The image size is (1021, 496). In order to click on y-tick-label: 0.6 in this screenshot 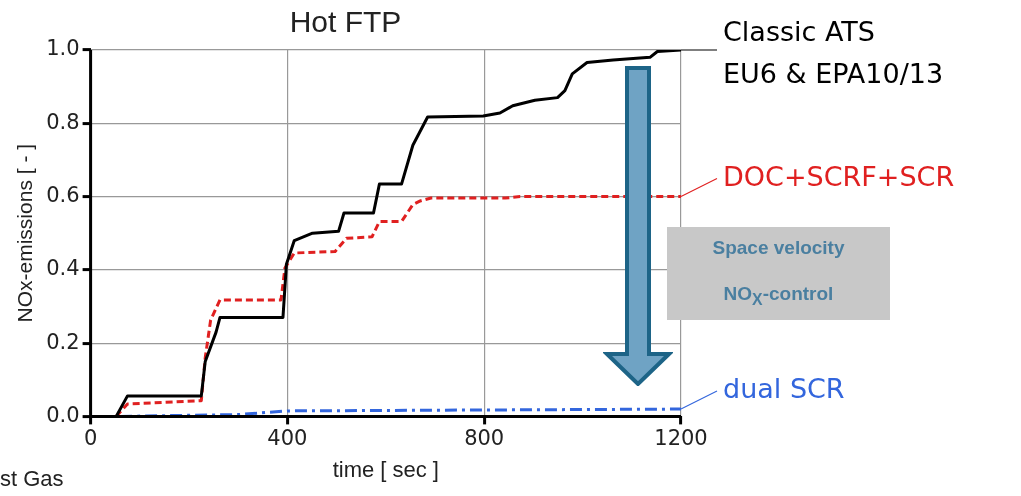, I will do `click(63, 195)`.